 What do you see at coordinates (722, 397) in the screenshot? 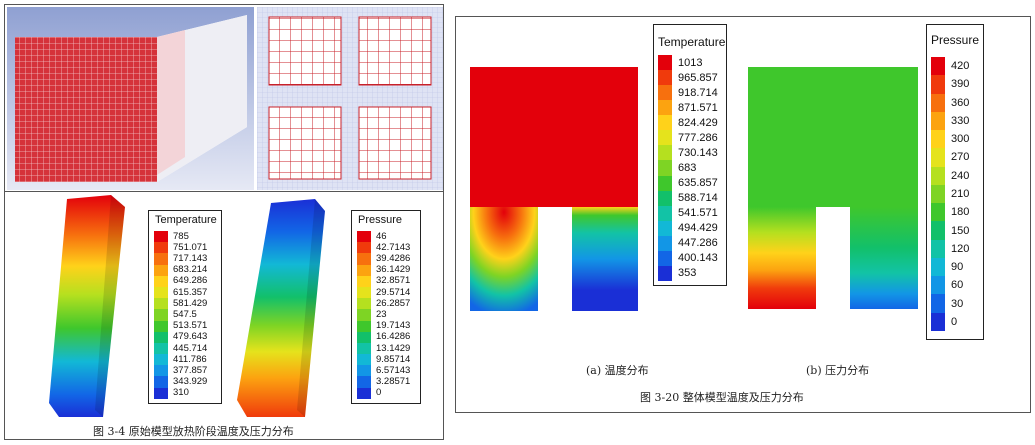
I see `right-figure-caption: 图 3-20 整体模型温度及压力分布` at bounding box center [722, 397].